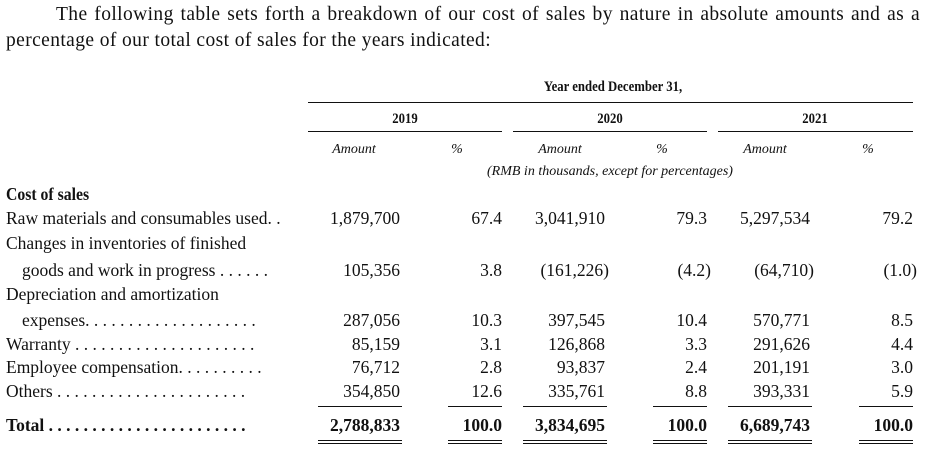  I want to click on year-rule-2020, so click(610, 131).